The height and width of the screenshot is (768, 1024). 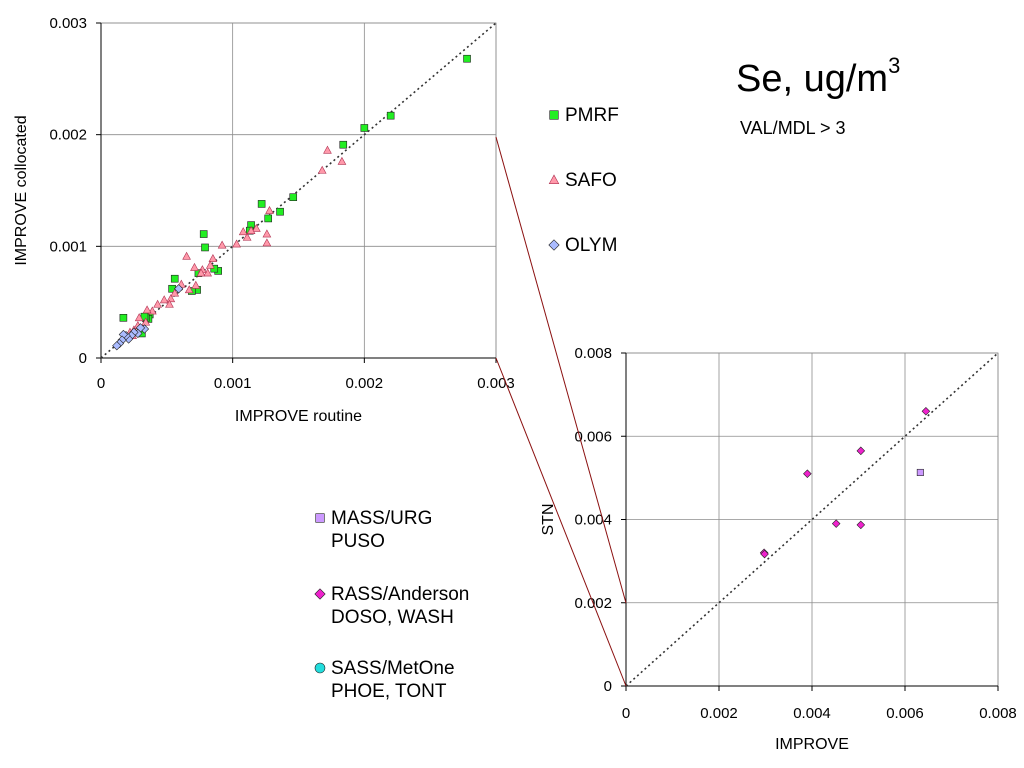 I want to click on title-main: Se, ug/m, so click(x=812, y=79).